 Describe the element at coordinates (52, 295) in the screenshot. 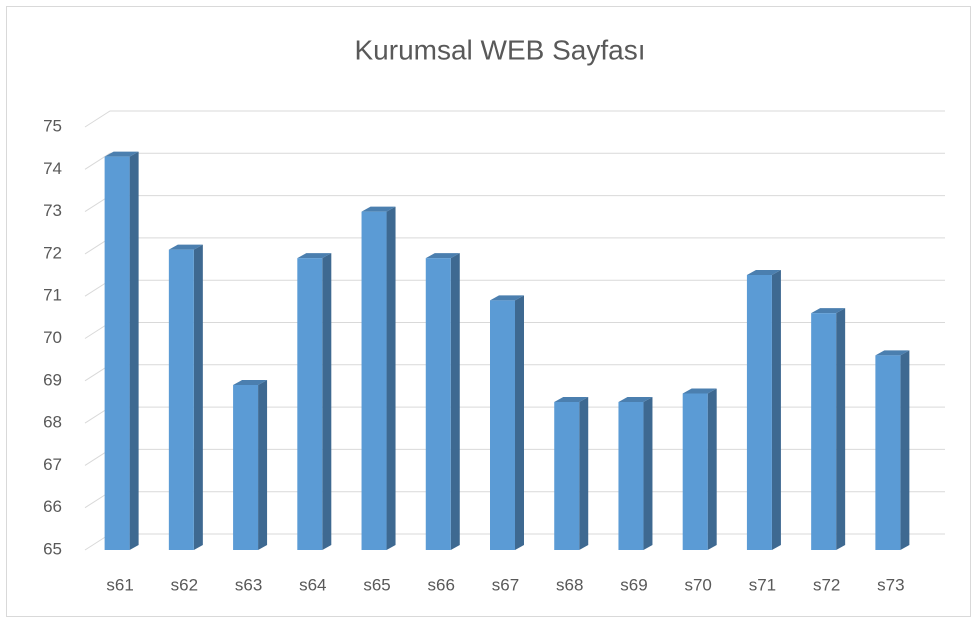

I see `y-tick-label: 71` at that location.